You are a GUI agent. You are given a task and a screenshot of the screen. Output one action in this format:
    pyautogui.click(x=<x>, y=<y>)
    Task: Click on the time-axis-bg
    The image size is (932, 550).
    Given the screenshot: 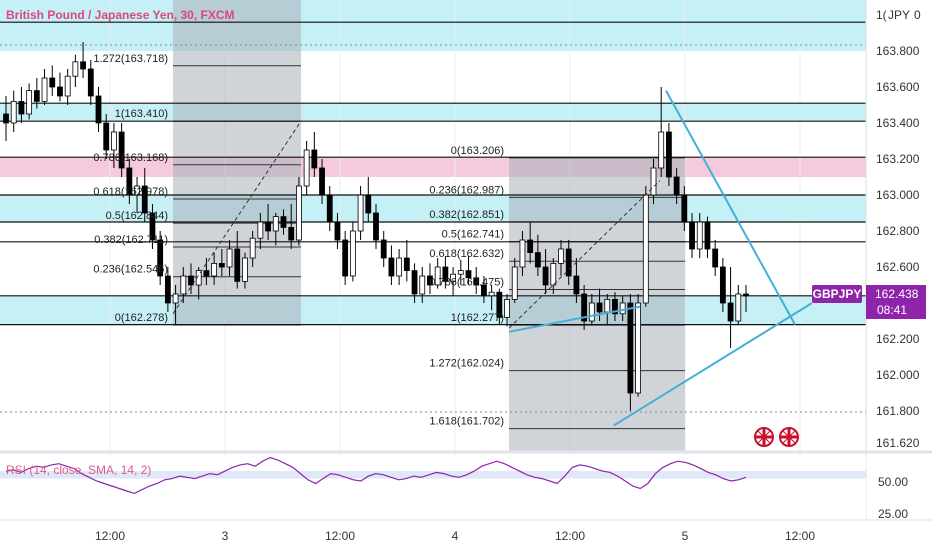 What is the action you would take?
    pyautogui.click(x=466, y=535)
    